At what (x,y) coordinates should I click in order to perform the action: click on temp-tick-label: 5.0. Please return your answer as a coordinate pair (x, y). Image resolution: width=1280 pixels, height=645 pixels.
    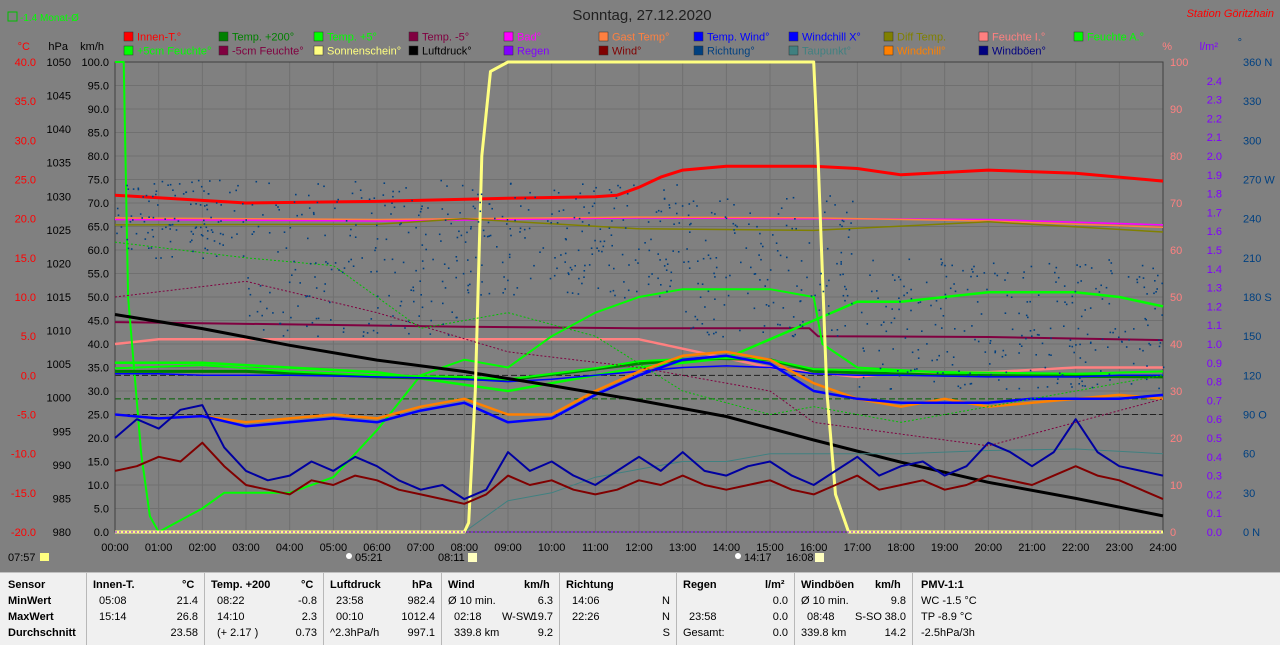
    Looking at the image, I should click on (28, 337).